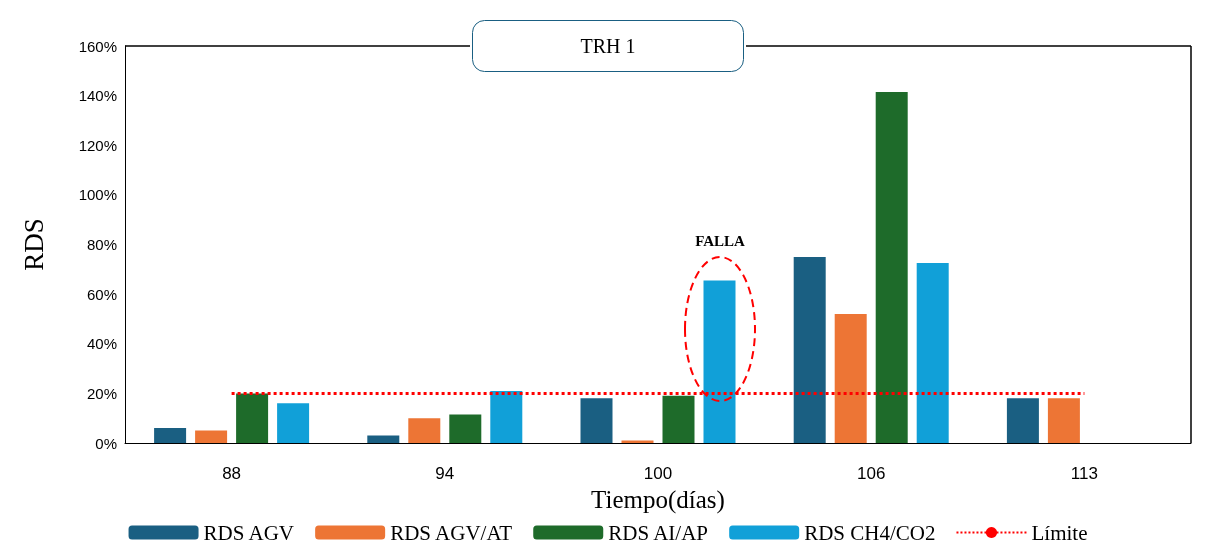  What do you see at coordinates (101, 244) in the screenshot?
I see `y-tick-label: 80%` at bounding box center [101, 244].